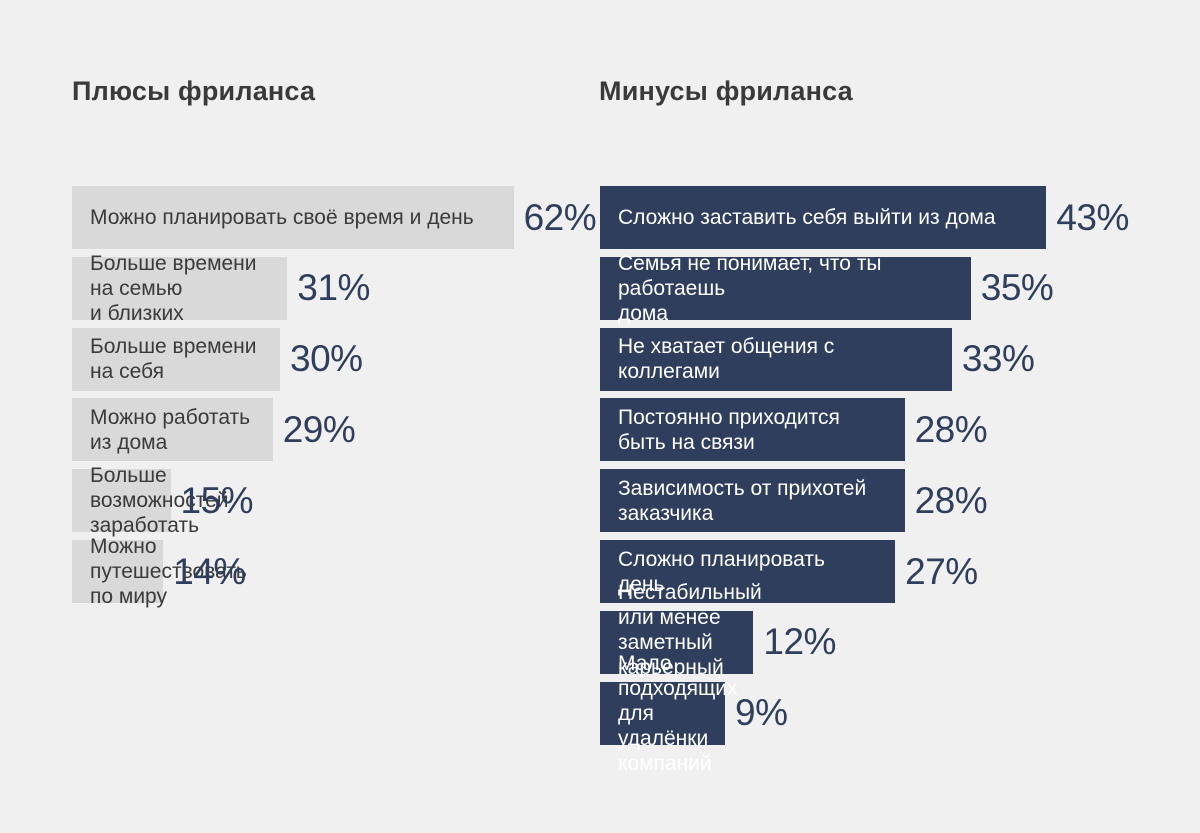 This screenshot has height=833, width=1200. I want to click on pros-bar: Больше времени на себя, so click(176, 359).